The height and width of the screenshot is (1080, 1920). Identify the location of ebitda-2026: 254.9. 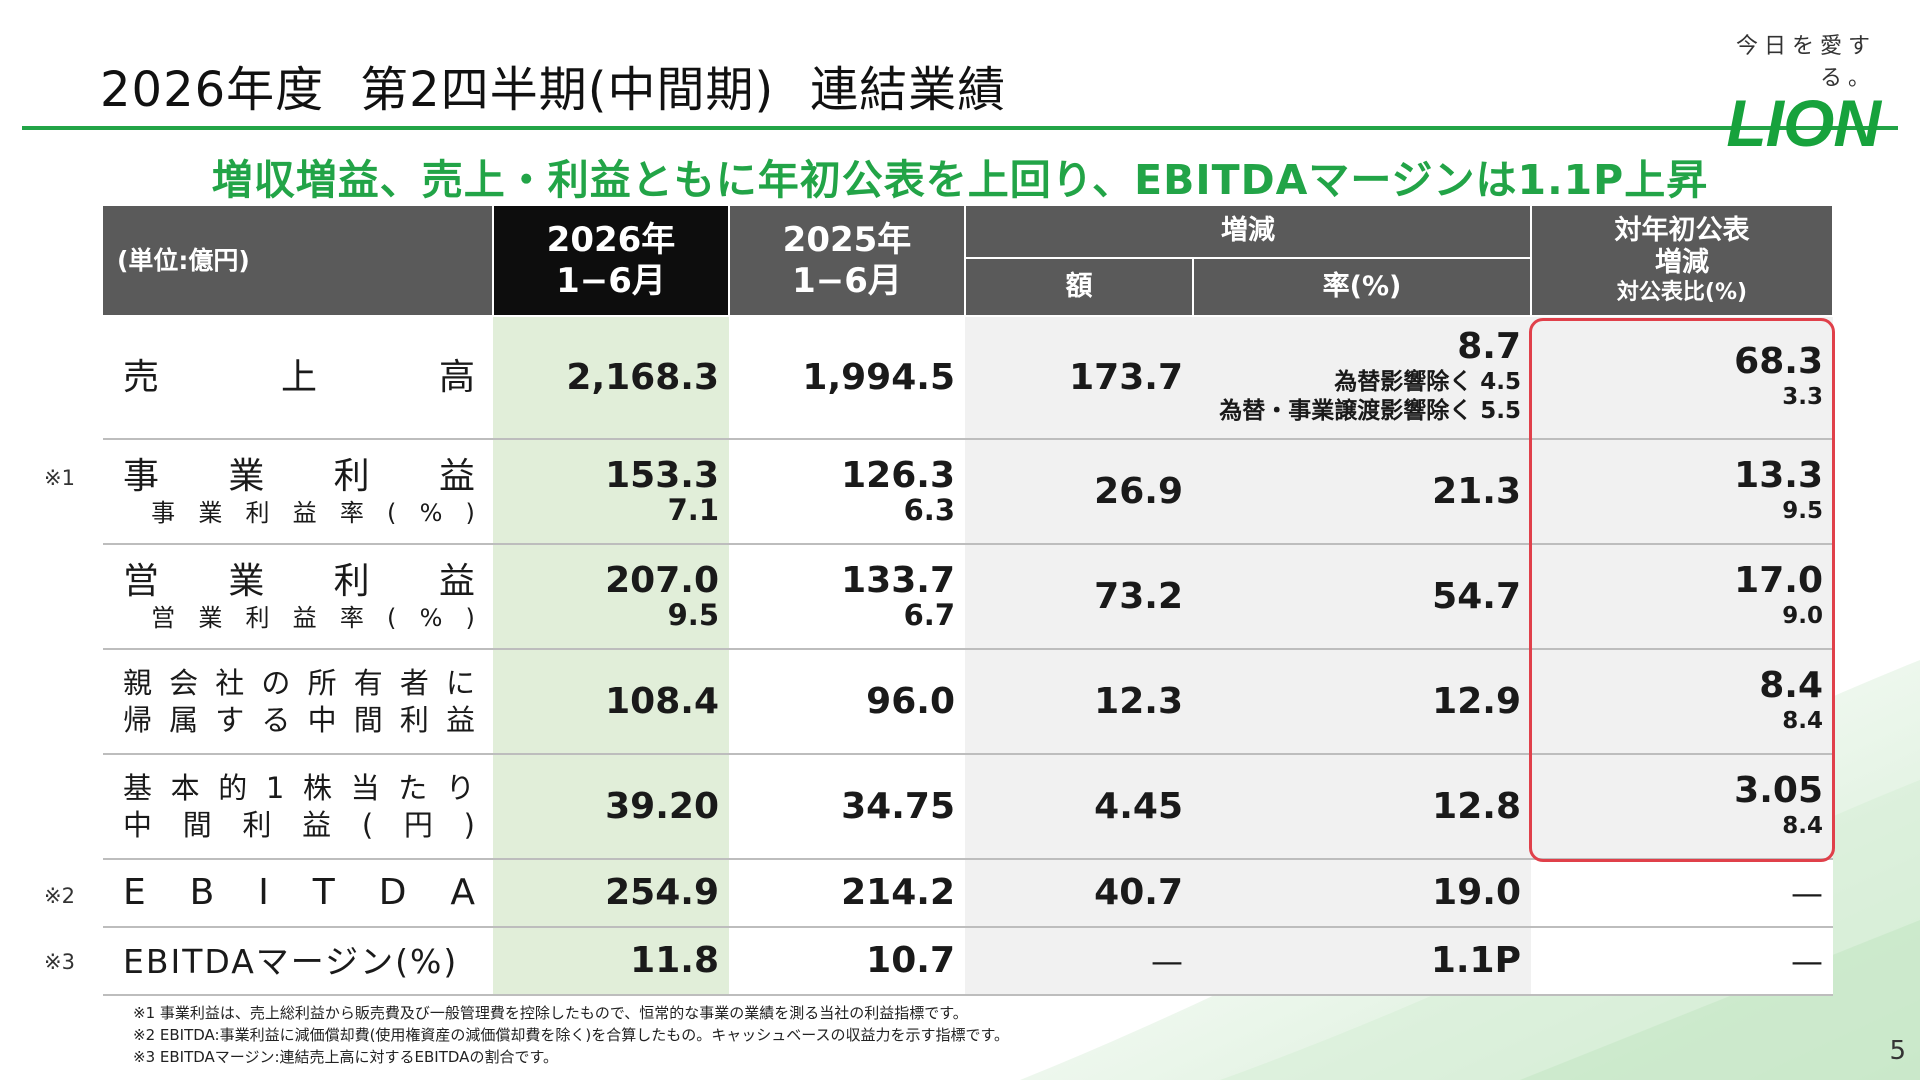
(611, 893).